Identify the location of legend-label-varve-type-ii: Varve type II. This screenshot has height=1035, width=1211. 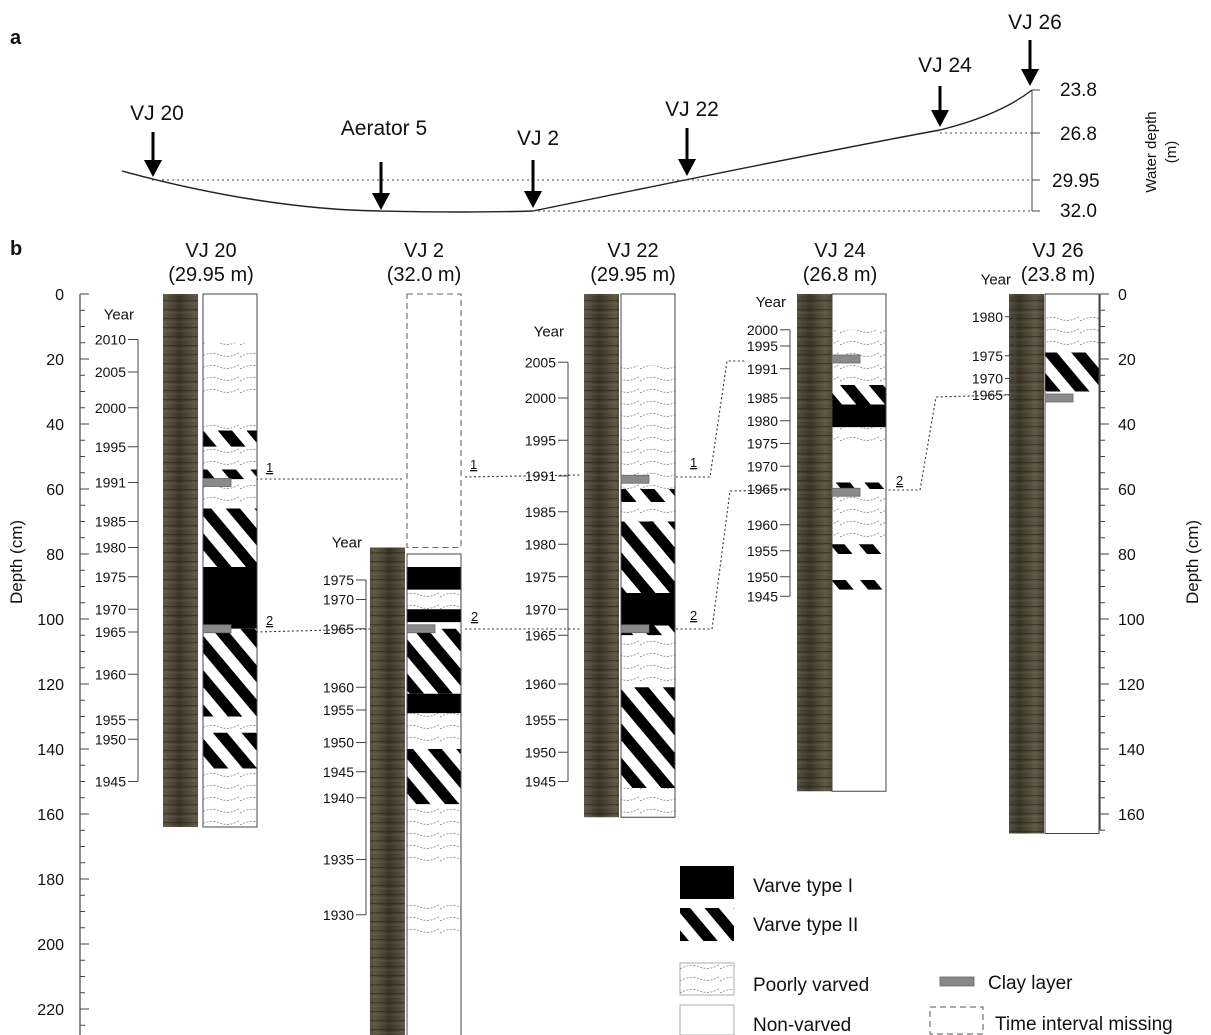
(805, 925).